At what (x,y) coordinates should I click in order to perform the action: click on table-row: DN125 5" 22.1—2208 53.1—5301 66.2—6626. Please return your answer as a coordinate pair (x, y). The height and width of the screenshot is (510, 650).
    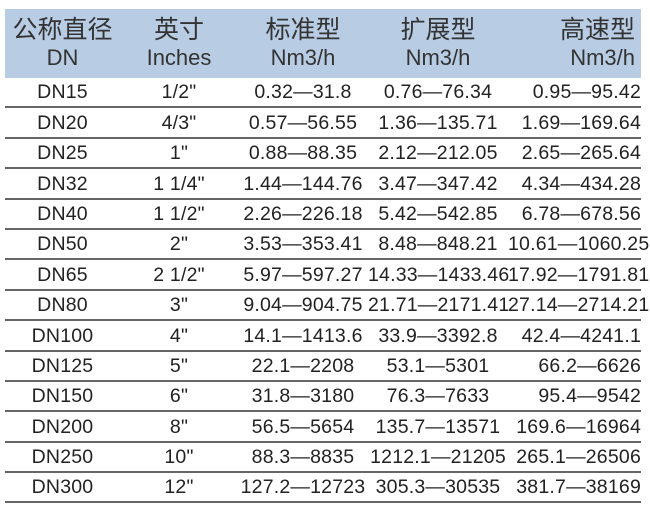
    Looking at the image, I should click on (323, 367).